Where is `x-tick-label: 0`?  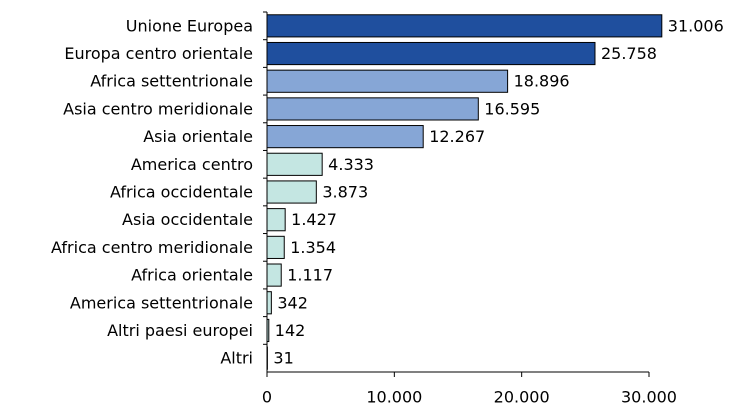 x-tick-label: 0 is located at coordinates (267, 397).